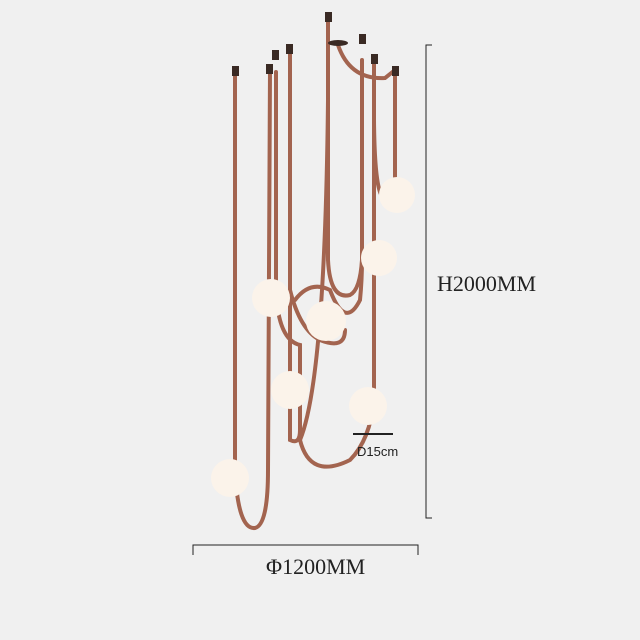  Describe the element at coordinates (428, 281) in the screenshot. I see `height-dimension-line` at that location.